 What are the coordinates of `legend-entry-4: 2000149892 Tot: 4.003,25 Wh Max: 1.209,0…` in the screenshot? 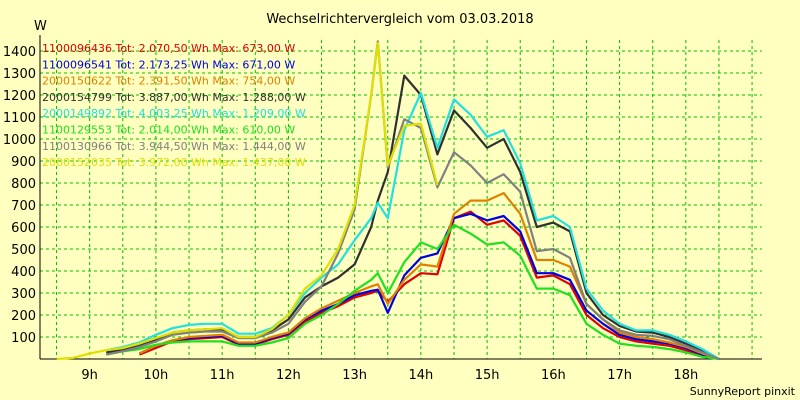 It's located at (174, 113).